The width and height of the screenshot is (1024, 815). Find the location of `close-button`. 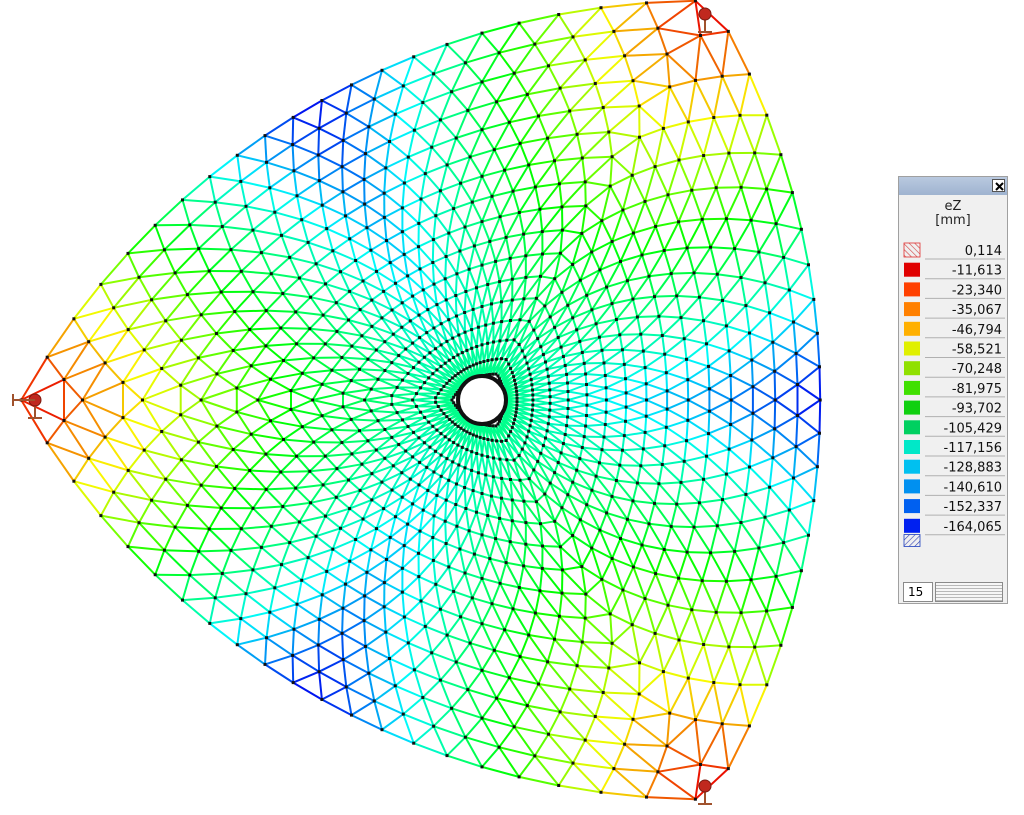

close-button is located at coordinates (998, 185).